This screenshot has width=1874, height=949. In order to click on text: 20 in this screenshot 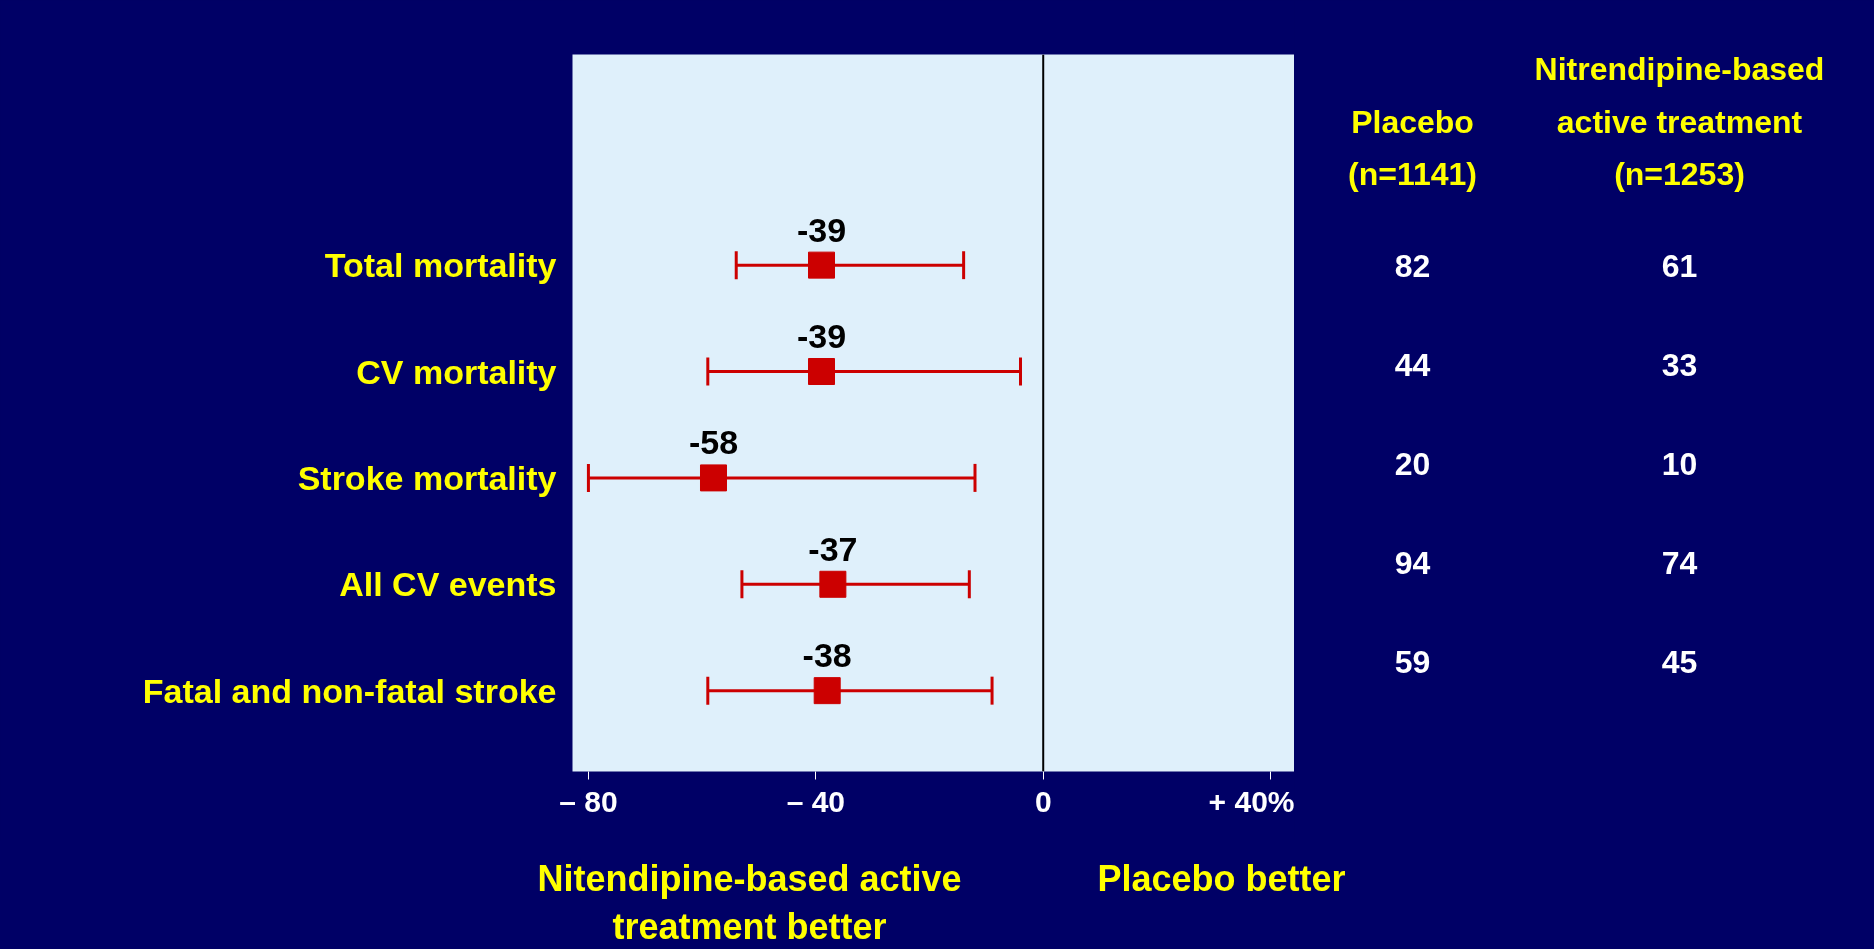, I will do `click(1412, 463)`.